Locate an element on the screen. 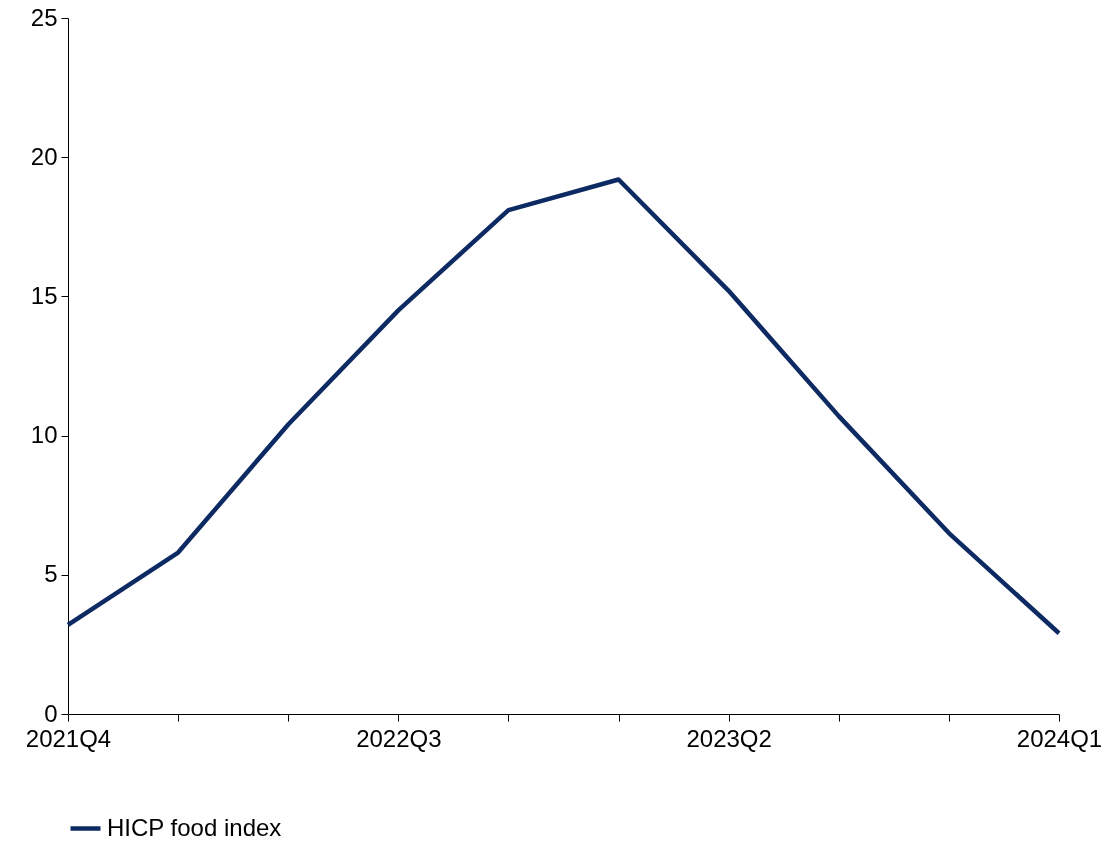  y-tick-label: 10 is located at coordinates (44, 435).